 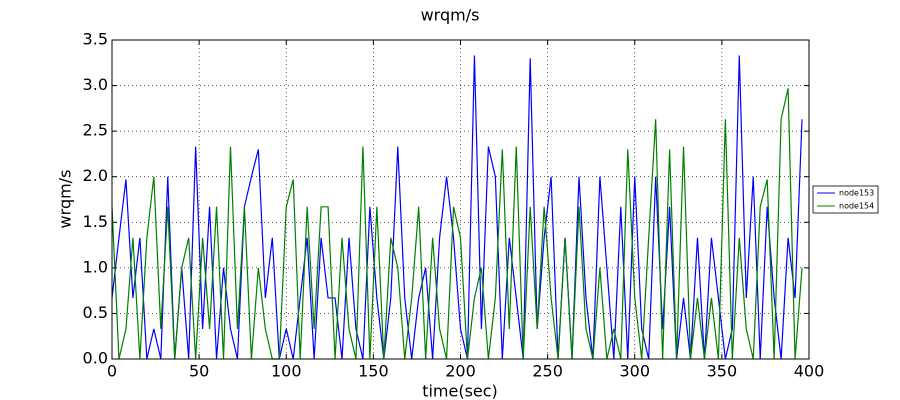 What do you see at coordinates (845, 199) in the screenshot?
I see `legend-box` at bounding box center [845, 199].